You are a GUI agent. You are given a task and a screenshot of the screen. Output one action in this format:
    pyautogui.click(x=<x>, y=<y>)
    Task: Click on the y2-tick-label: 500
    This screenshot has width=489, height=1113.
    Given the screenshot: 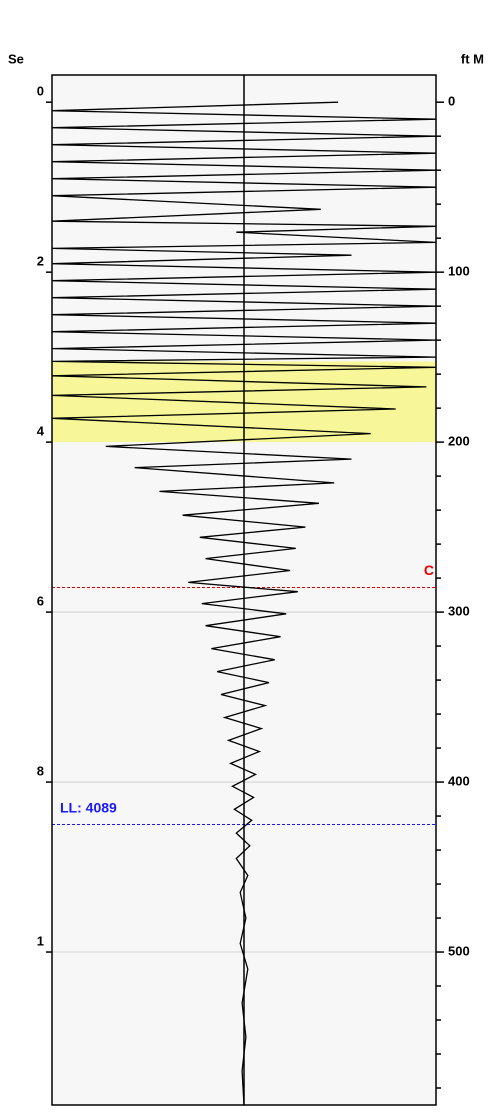 What is the action you would take?
    pyautogui.click(x=459, y=950)
    